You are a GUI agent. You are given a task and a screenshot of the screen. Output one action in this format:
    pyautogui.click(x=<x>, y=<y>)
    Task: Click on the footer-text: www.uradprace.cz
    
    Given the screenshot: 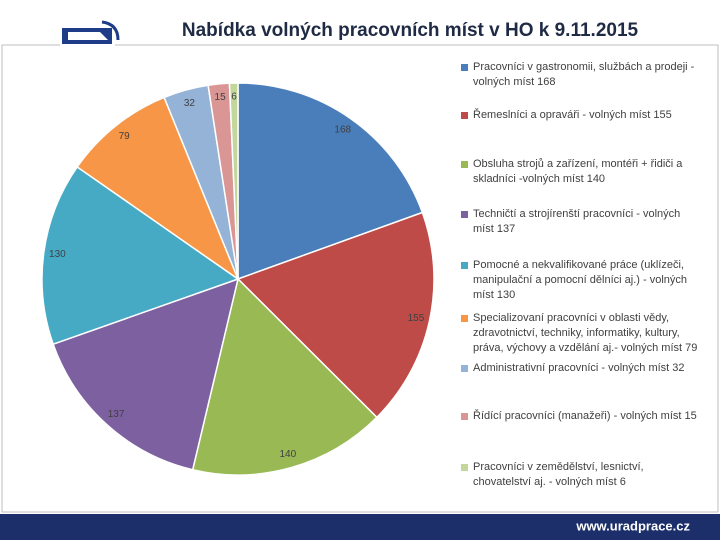 What is the action you would take?
    pyautogui.click(x=632, y=525)
    